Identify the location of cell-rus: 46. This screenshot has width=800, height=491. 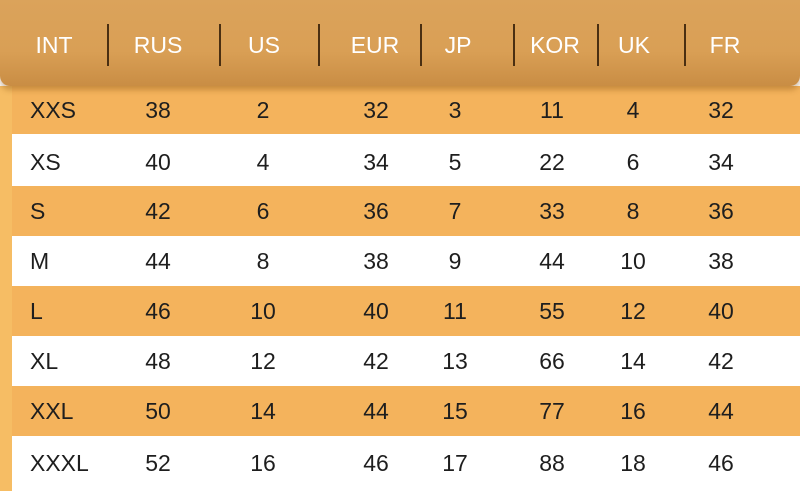
(158, 311).